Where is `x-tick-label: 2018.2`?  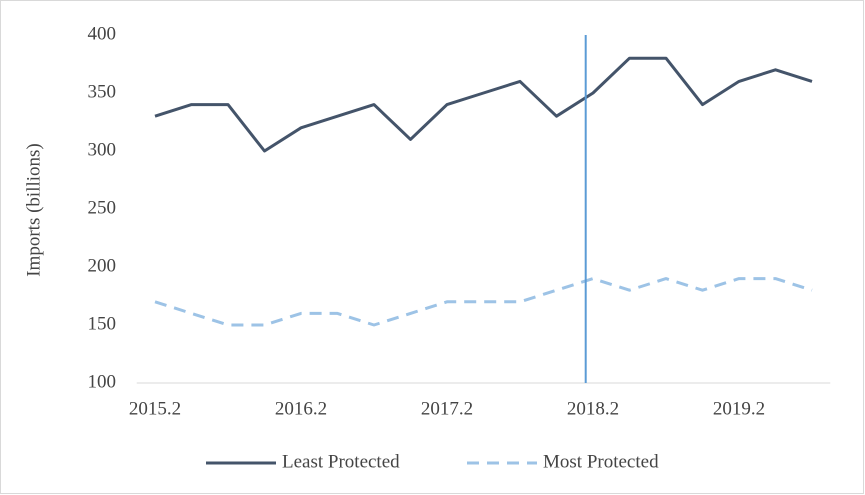 x-tick-label: 2018.2 is located at coordinates (593, 408).